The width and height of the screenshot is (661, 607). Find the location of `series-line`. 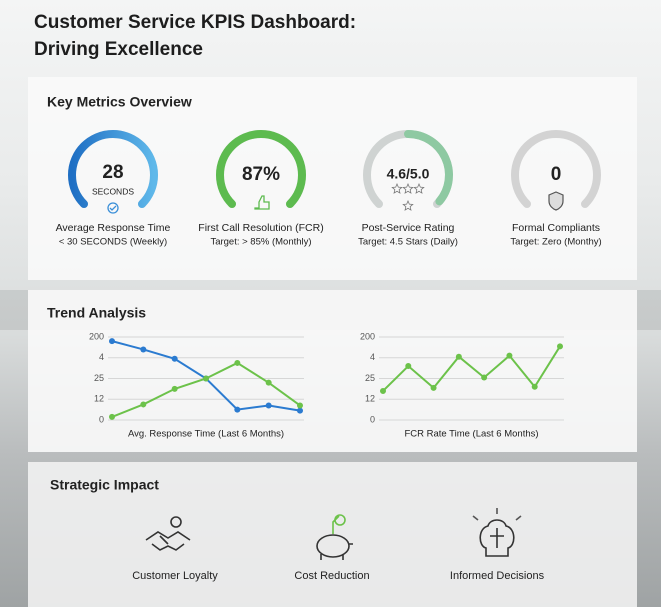

series-line is located at coordinates (471, 368).